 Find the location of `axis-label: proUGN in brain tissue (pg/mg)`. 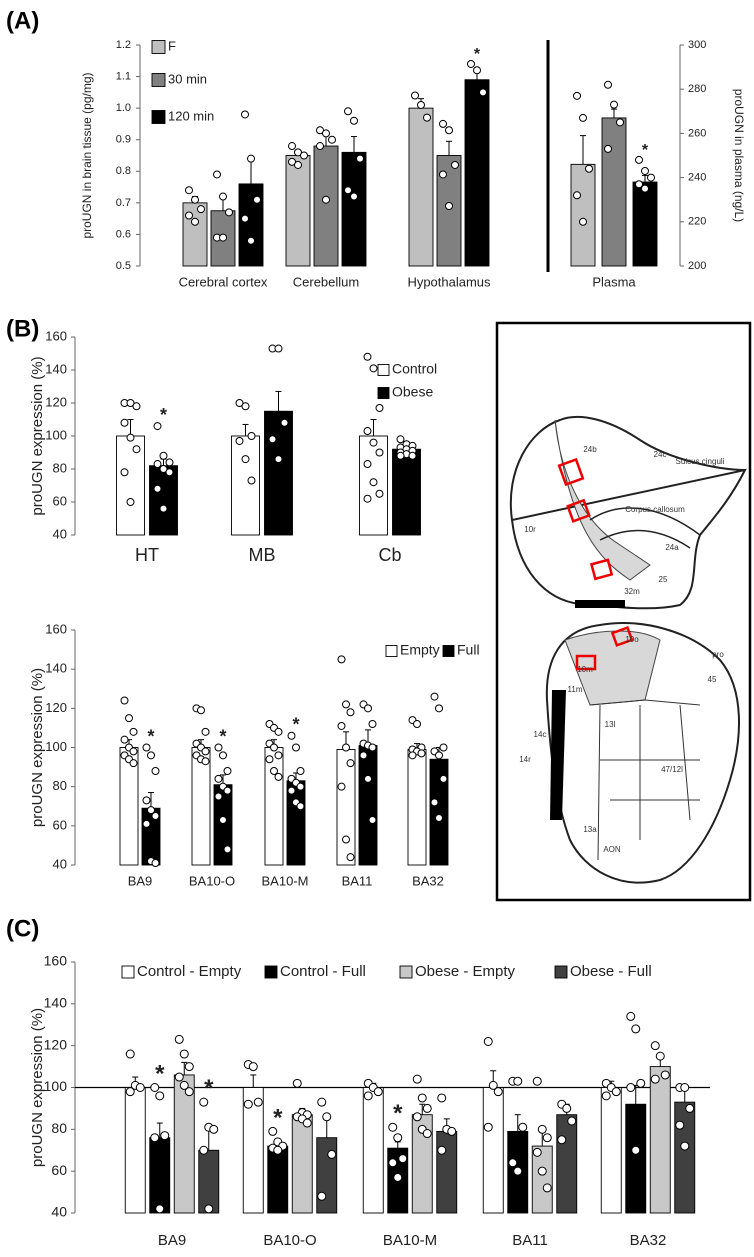

axis-label: proUGN in brain tissue (pg/mg) is located at coordinates (87, 155).